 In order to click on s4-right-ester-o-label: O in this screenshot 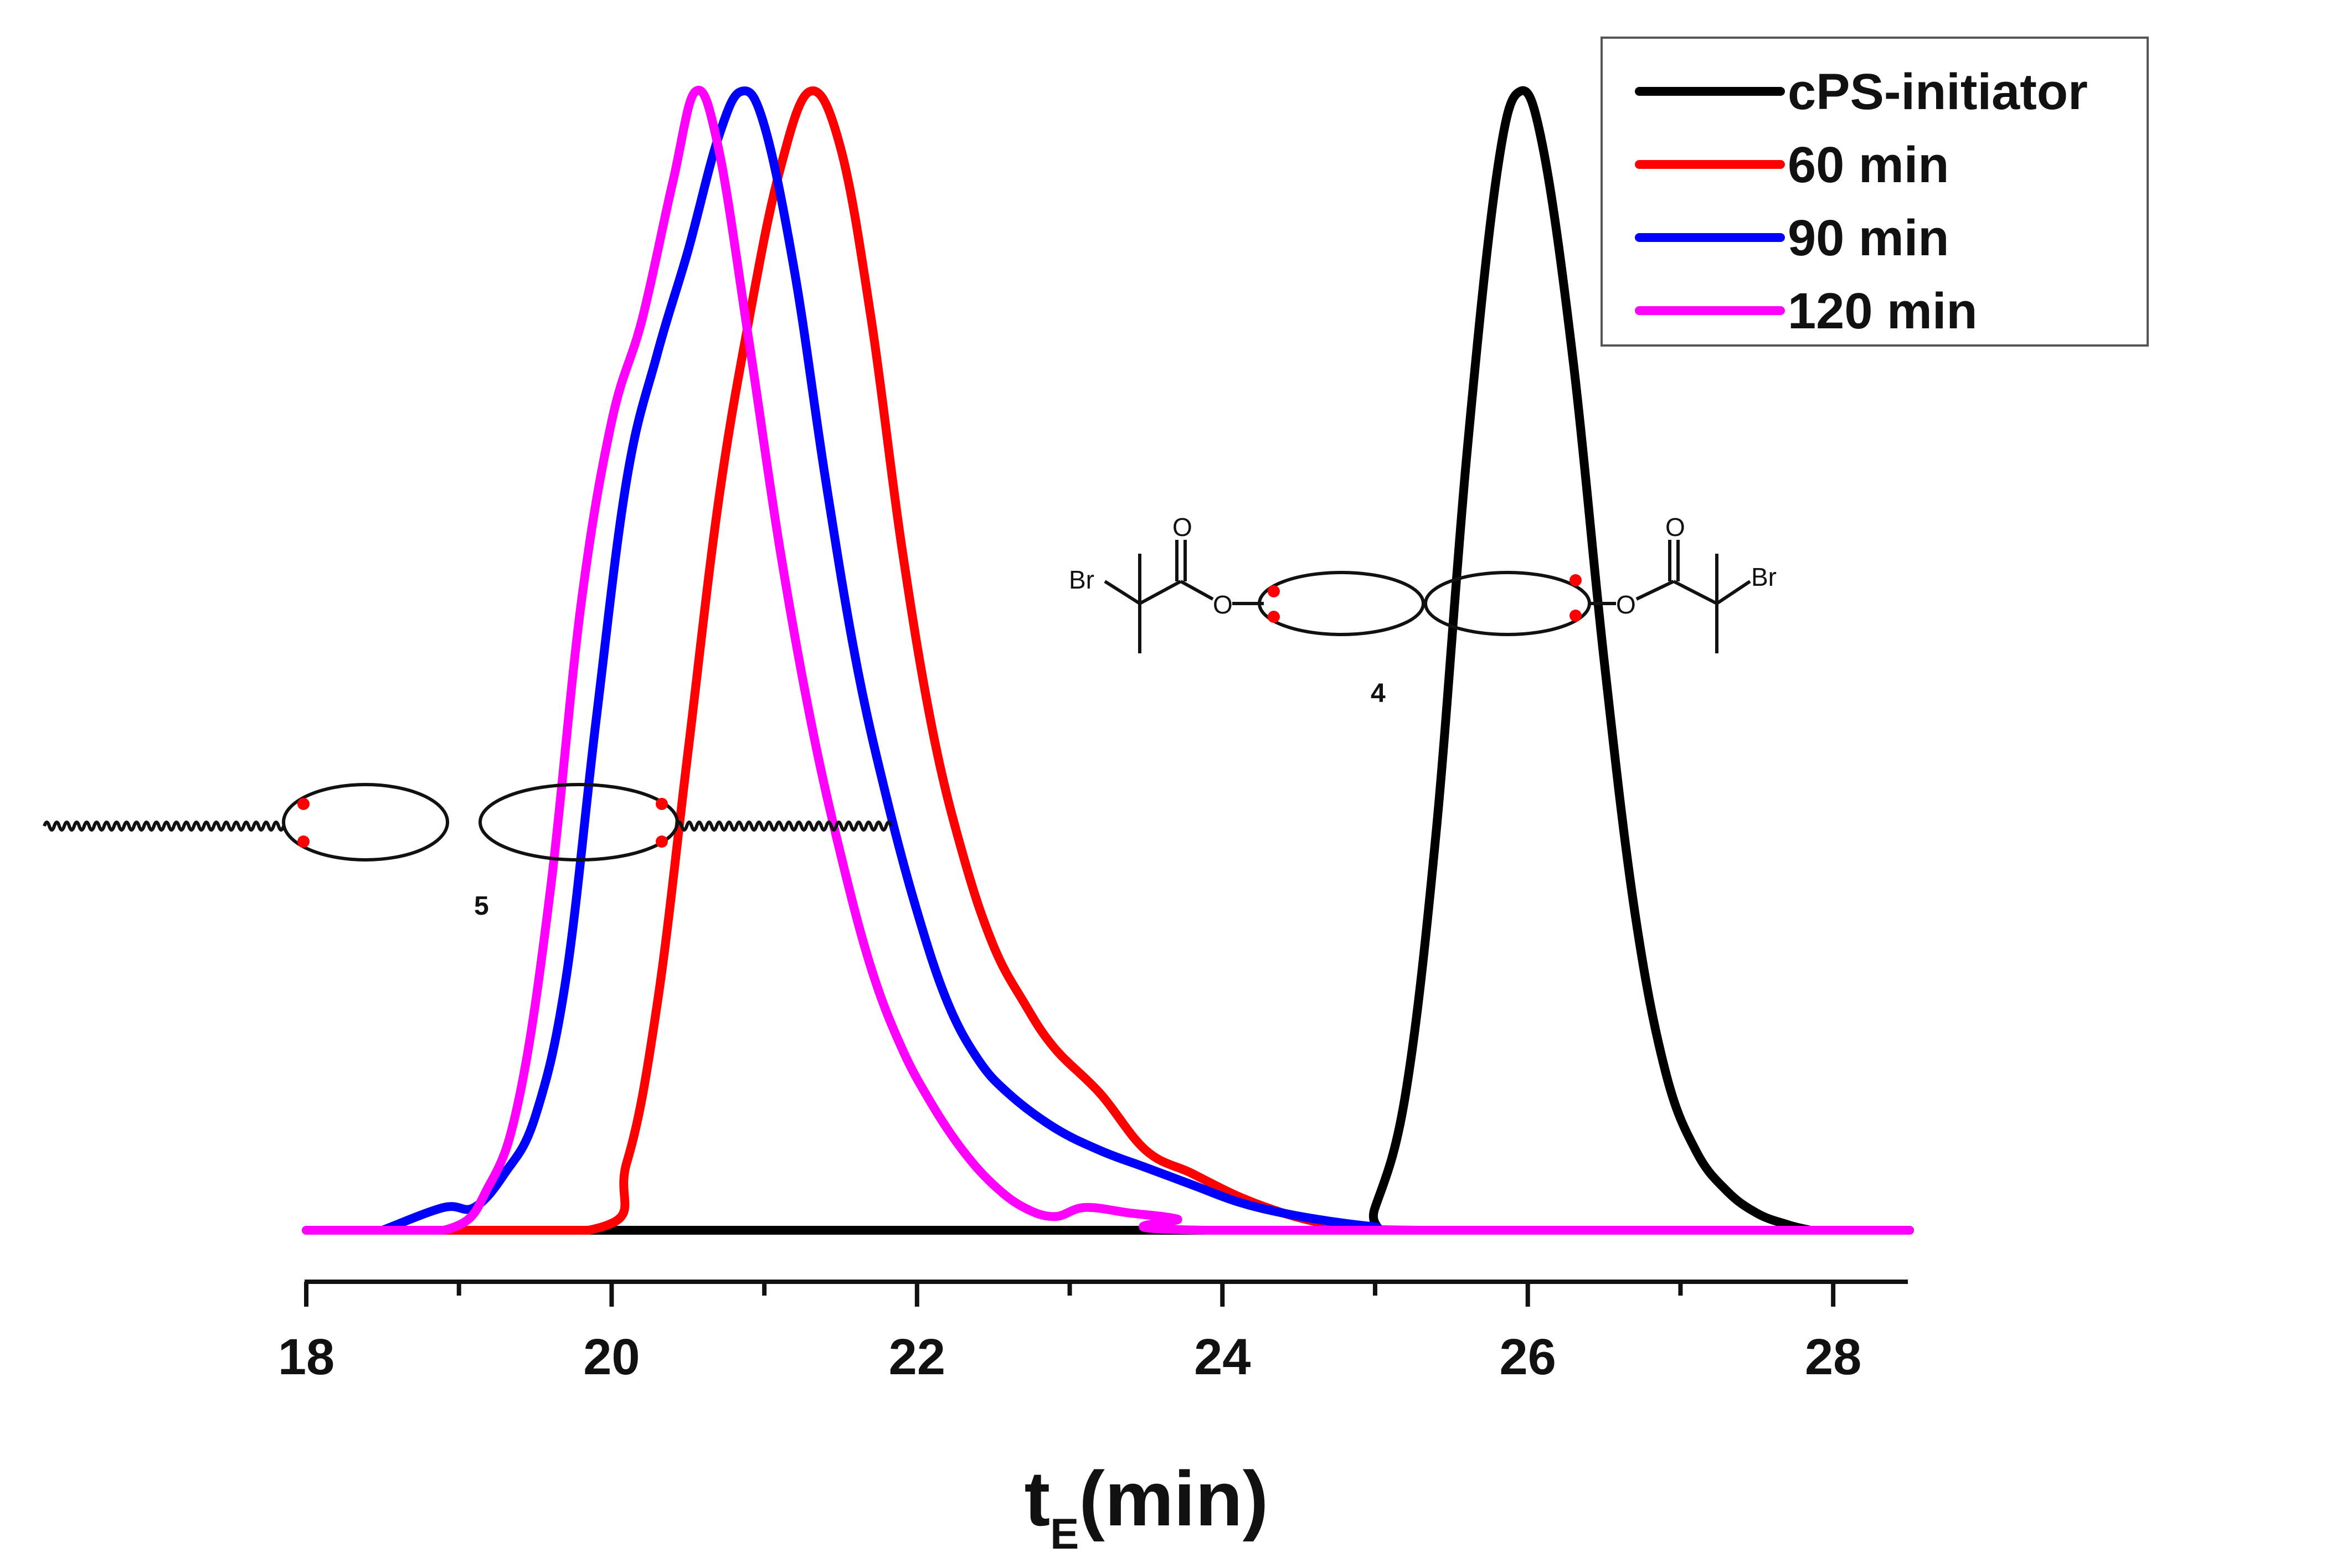, I will do `click(1626, 604)`.